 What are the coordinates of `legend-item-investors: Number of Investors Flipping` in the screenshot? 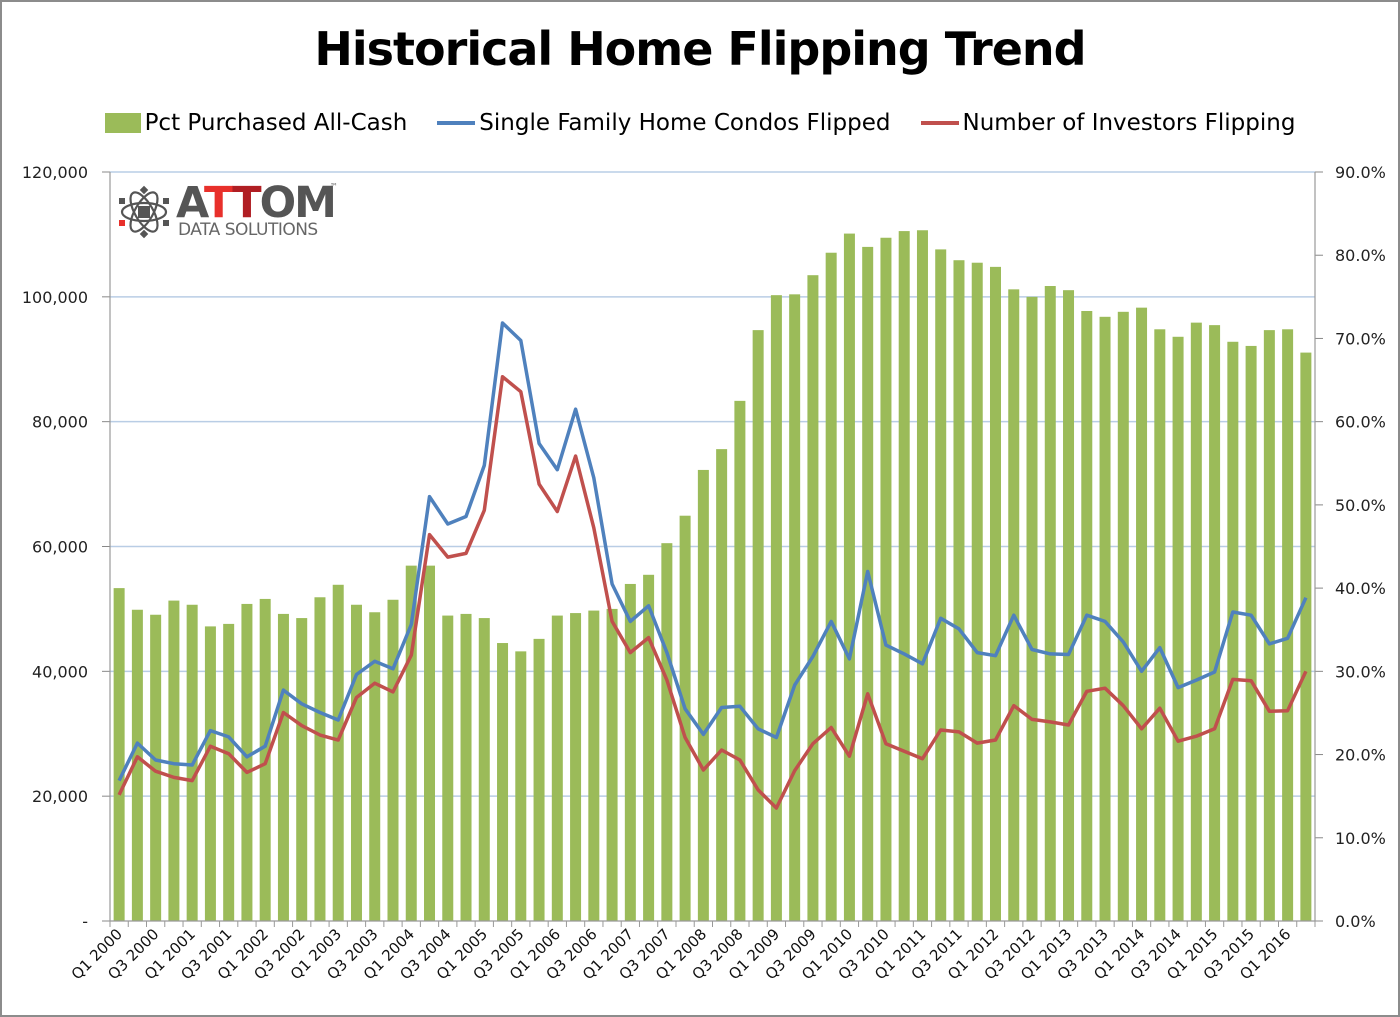 It's located at (1108, 123).